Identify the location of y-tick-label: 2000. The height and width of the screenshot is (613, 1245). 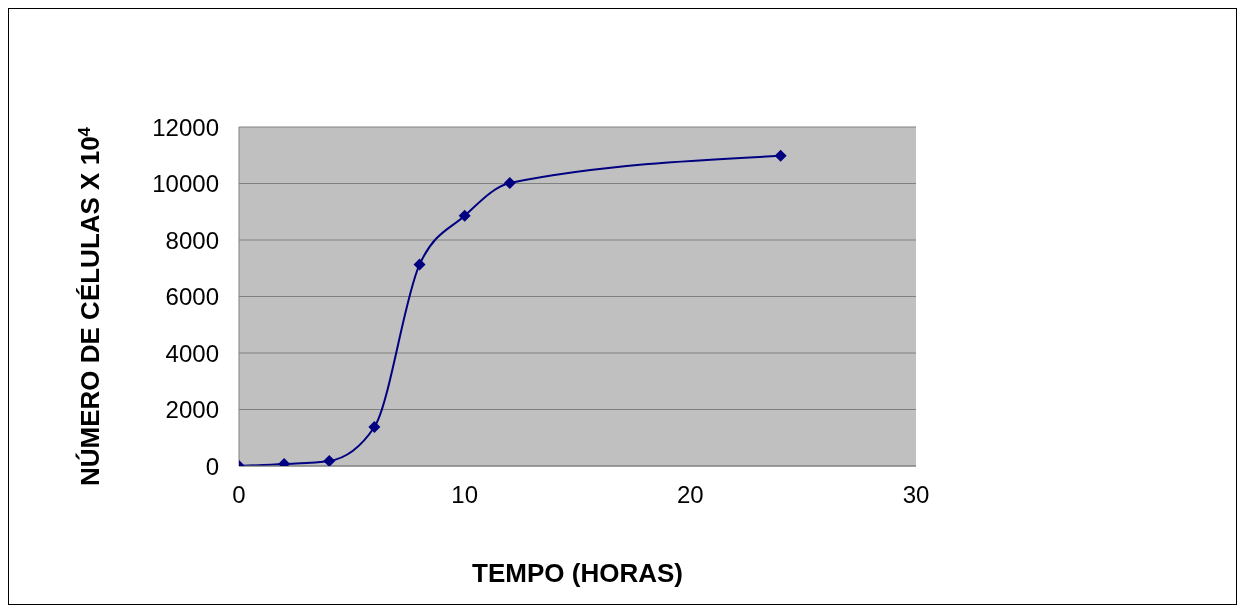
(192, 410).